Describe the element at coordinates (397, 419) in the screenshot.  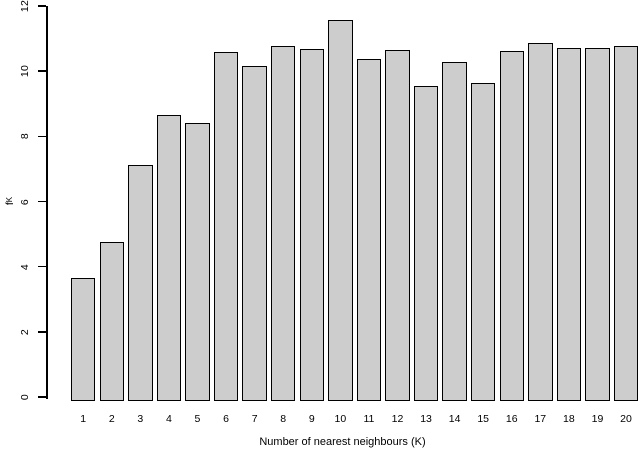
I see `x-axis-tick-label: 12` at that location.